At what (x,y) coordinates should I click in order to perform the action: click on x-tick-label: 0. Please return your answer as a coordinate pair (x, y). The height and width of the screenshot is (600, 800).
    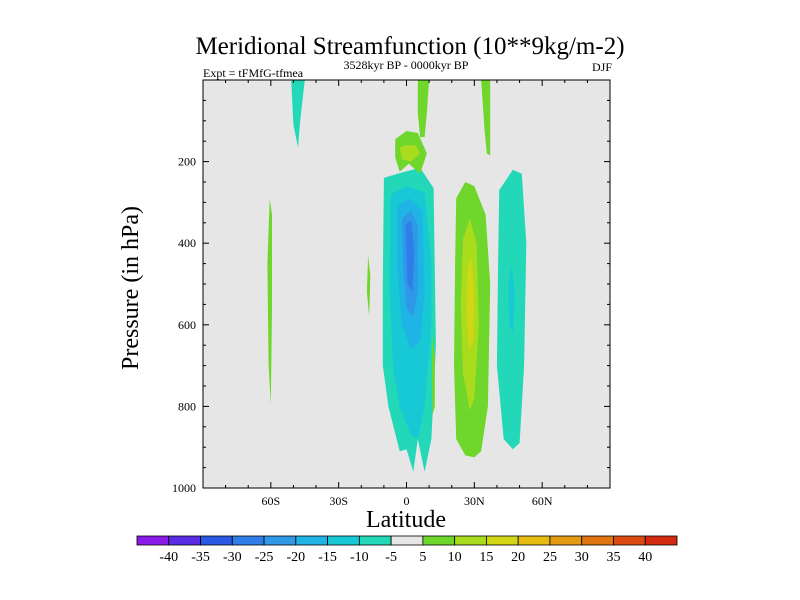
    Looking at the image, I should click on (407, 501).